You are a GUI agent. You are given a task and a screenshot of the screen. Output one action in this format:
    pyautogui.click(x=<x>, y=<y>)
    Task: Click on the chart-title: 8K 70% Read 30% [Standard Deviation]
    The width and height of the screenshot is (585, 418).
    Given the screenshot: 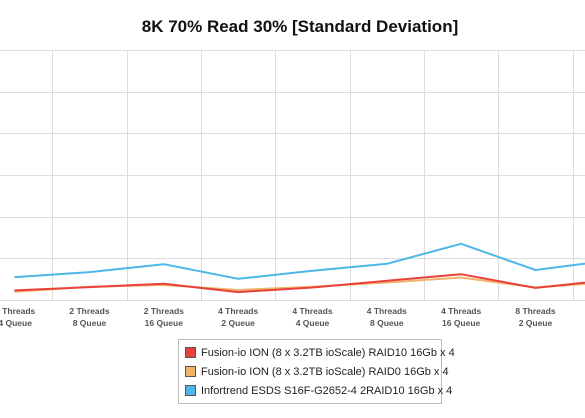 What is the action you would take?
    pyautogui.click(x=300, y=26)
    